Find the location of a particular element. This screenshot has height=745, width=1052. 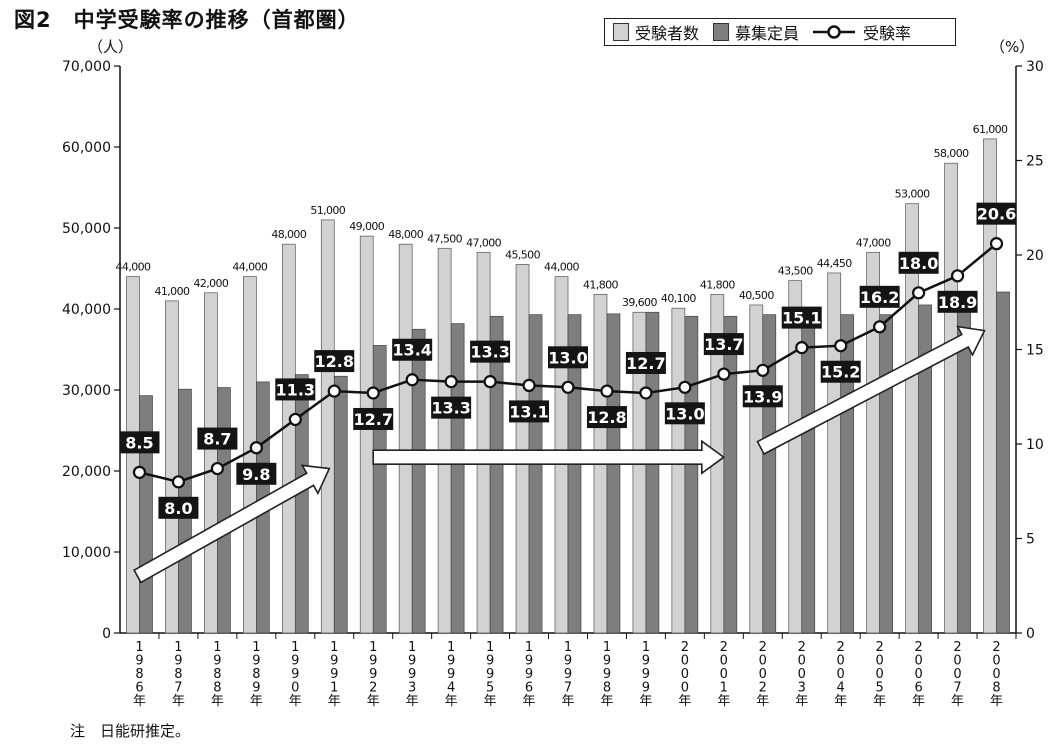

bar-value-label: 44,000 is located at coordinates (133, 267).